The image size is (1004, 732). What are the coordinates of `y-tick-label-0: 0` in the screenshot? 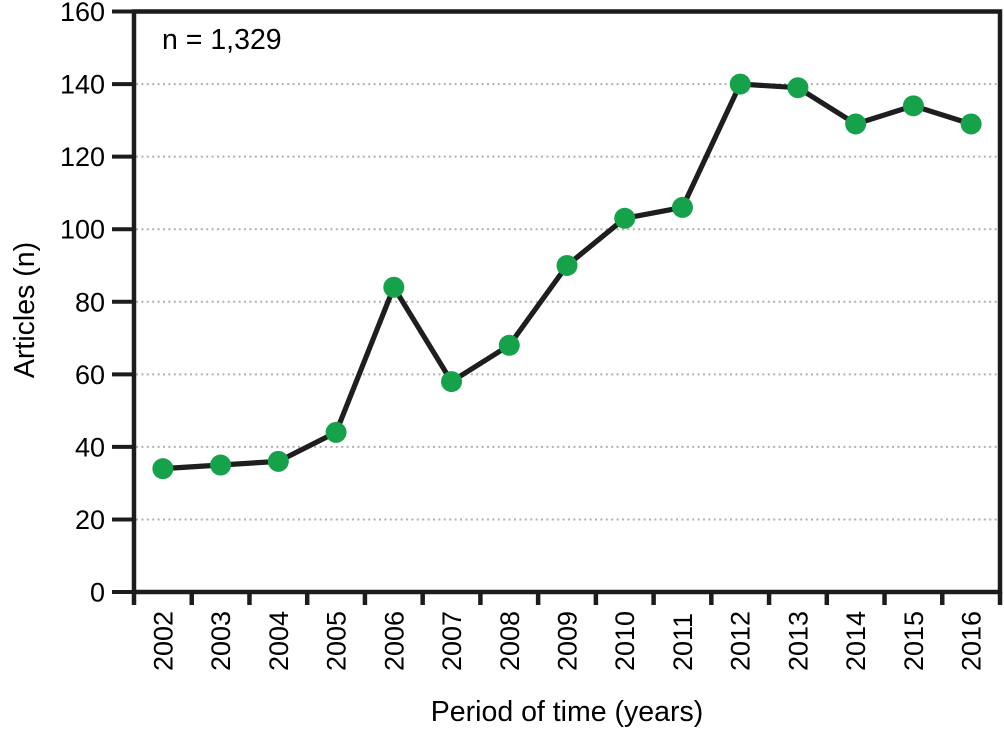 It's located at (97, 593).